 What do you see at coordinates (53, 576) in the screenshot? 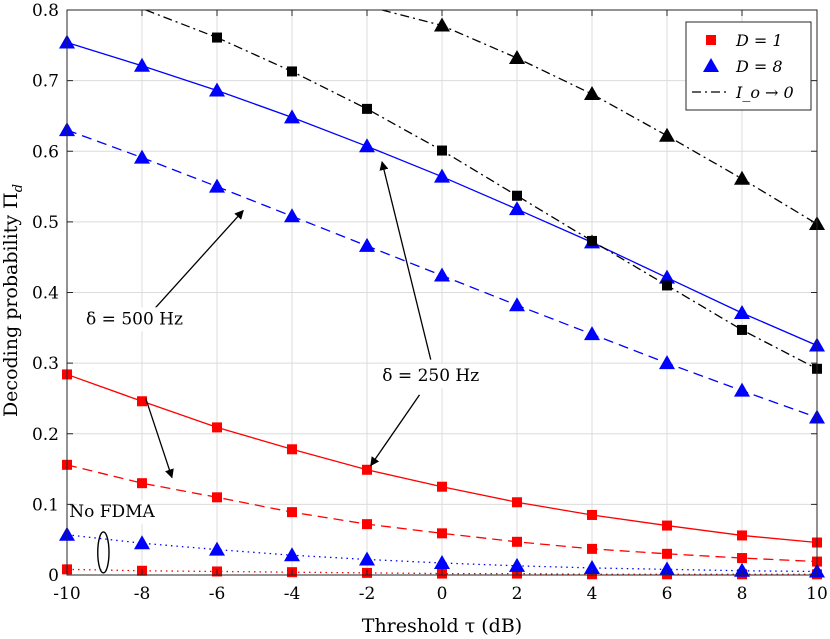
I see `y-tick-label: 0` at bounding box center [53, 576].